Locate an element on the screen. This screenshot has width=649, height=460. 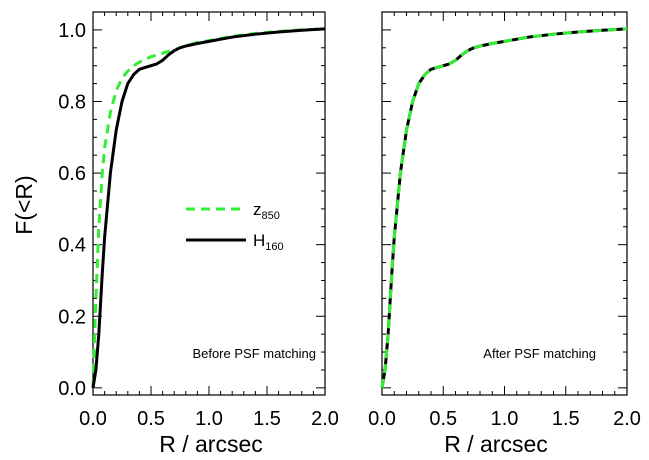
legend-h160-label: H160 is located at coordinates (268, 242).